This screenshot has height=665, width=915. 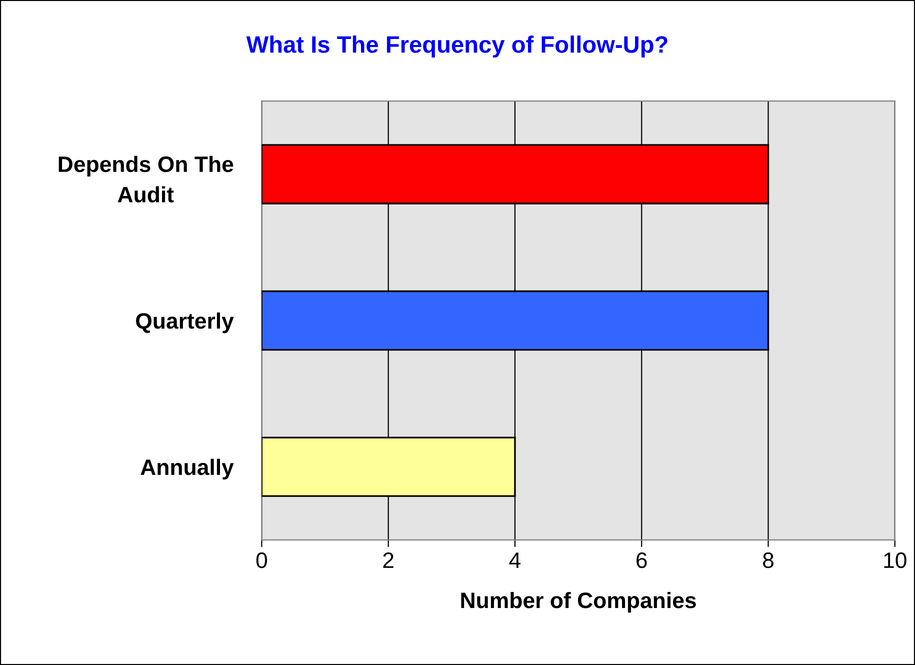 What do you see at coordinates (457, 47) in the screenshot?
I see `chart-title: What Is The Frequency of Follow-Up?` at bounding box center [457, 47].